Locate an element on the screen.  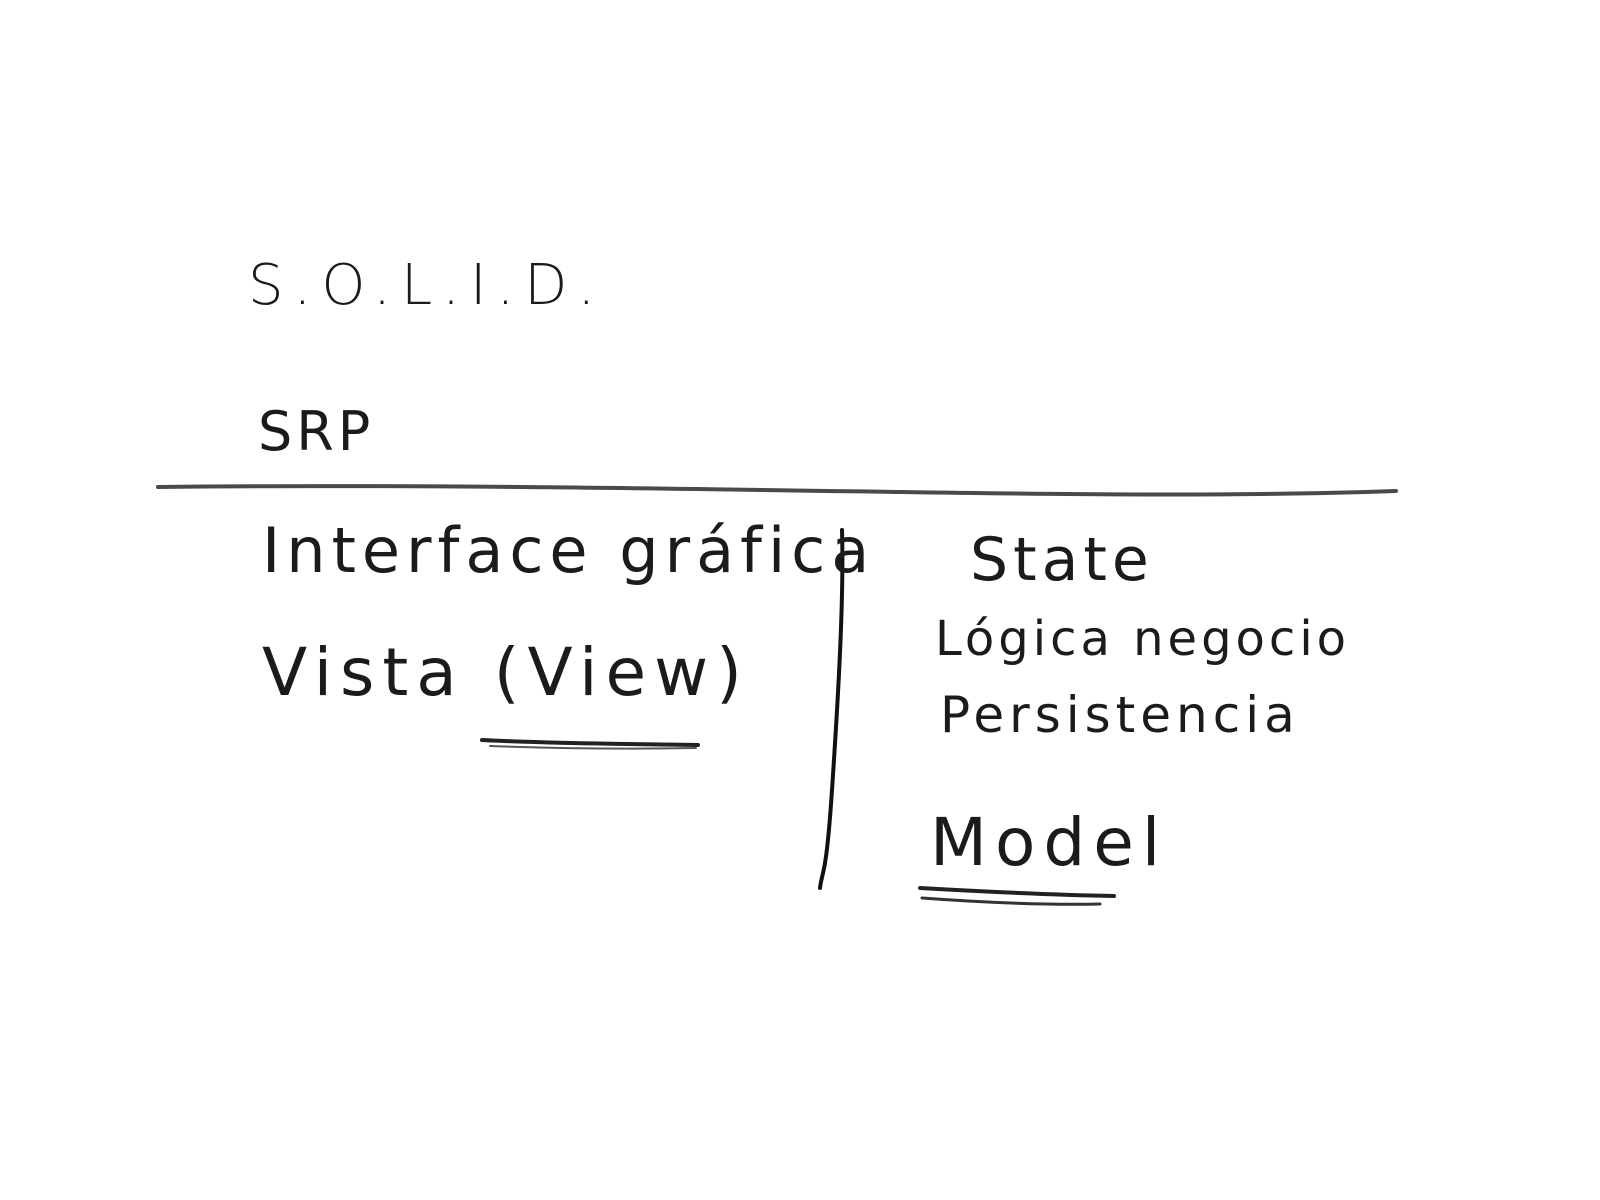
view-underline is located at coordinates (590, 742).